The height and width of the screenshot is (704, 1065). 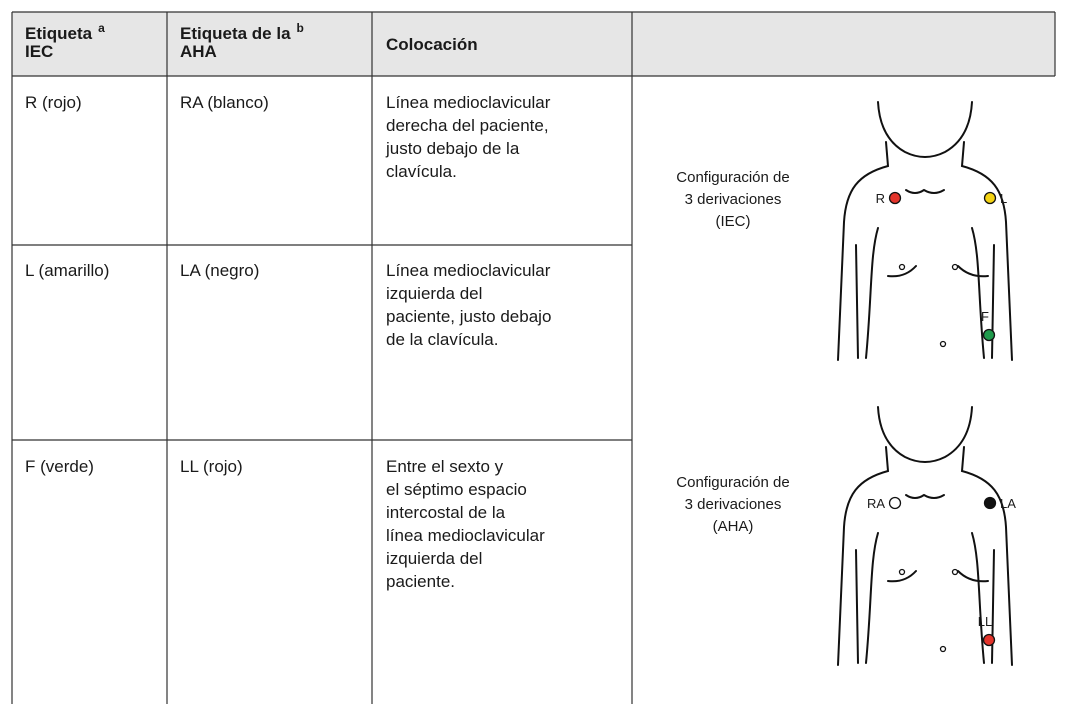 What do you see at coordinates (198, 51) in the screenshot?
I see `header-text: AHA` at bounding box center [198, 51].